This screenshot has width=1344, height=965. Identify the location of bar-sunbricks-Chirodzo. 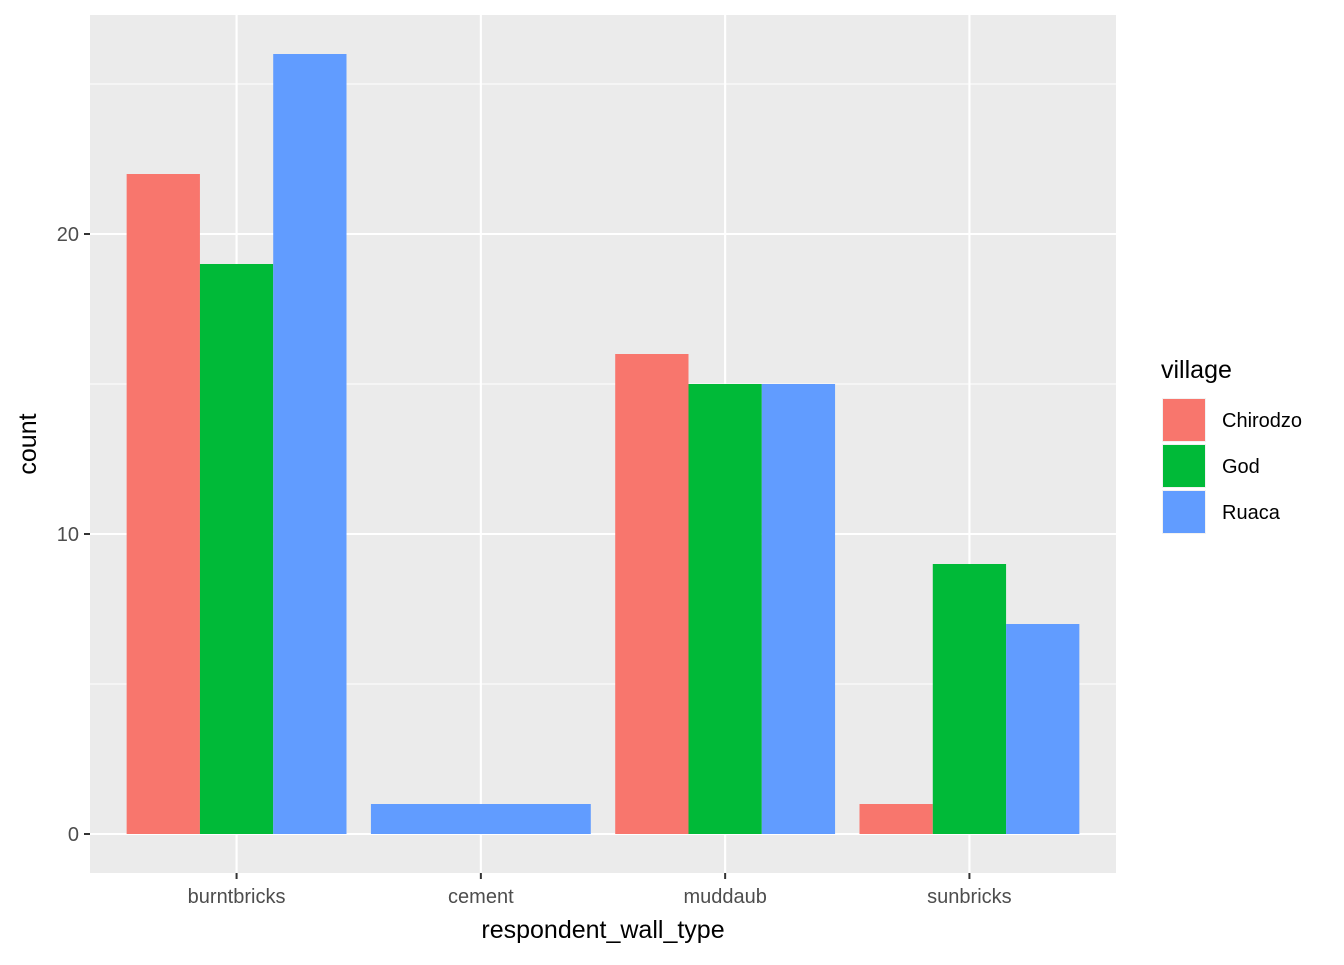
(896, 819).